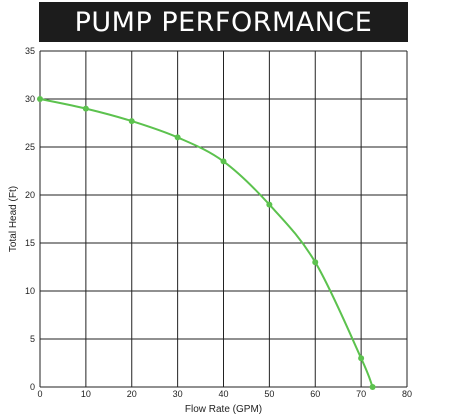 The height and width of the screenshot is (418, 450). I want to click on y-tick-label: 20, so click(30, 195).